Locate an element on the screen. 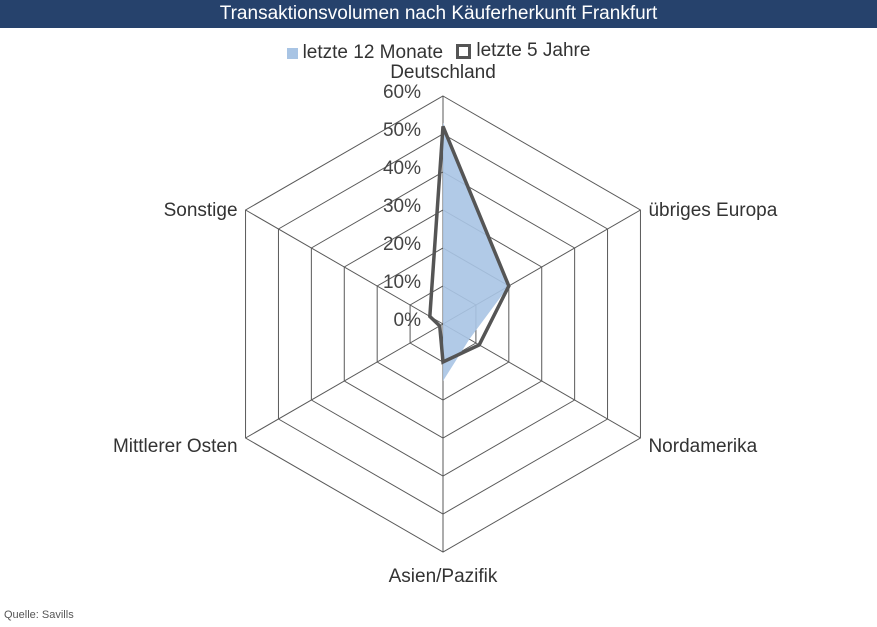  tick-label-5: 50% is located at coordinates (402, 130).